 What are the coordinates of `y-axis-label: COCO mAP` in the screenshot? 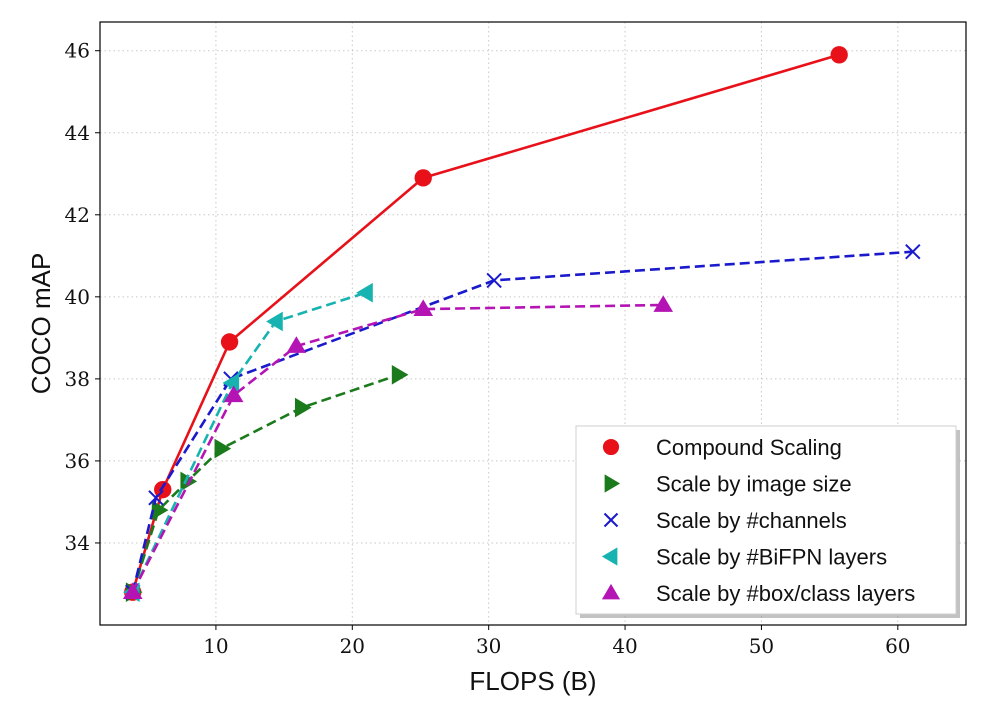 It's located at (41, 324).